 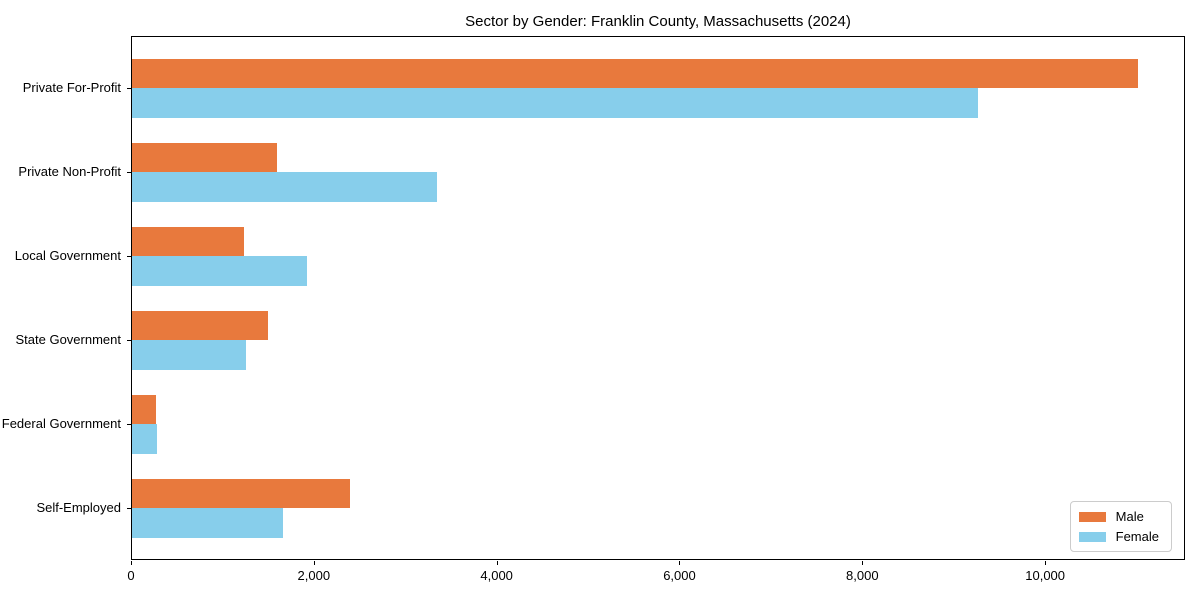 What do you see at coordinates (862, 575) in the screenshot?
I see `x-tick-label: 8,000` at bounding box center [862, 575].